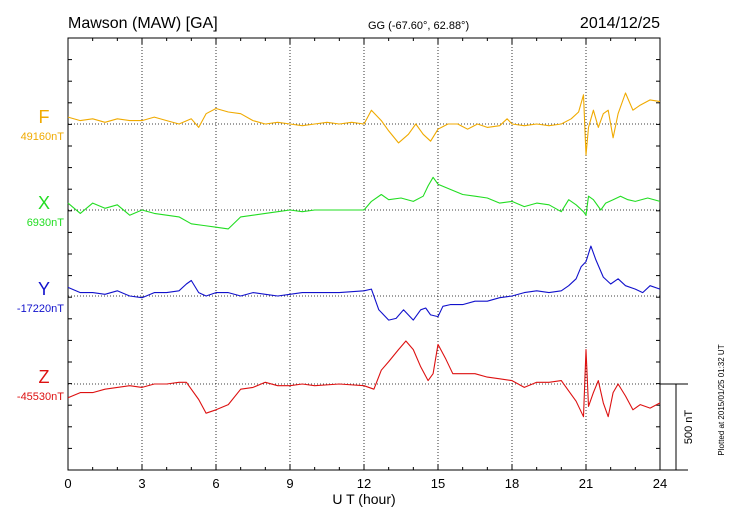  Describe the element at coordinates (46, 223) in the screenshot. I see `series-baseline-x: 6930nT` at that location.